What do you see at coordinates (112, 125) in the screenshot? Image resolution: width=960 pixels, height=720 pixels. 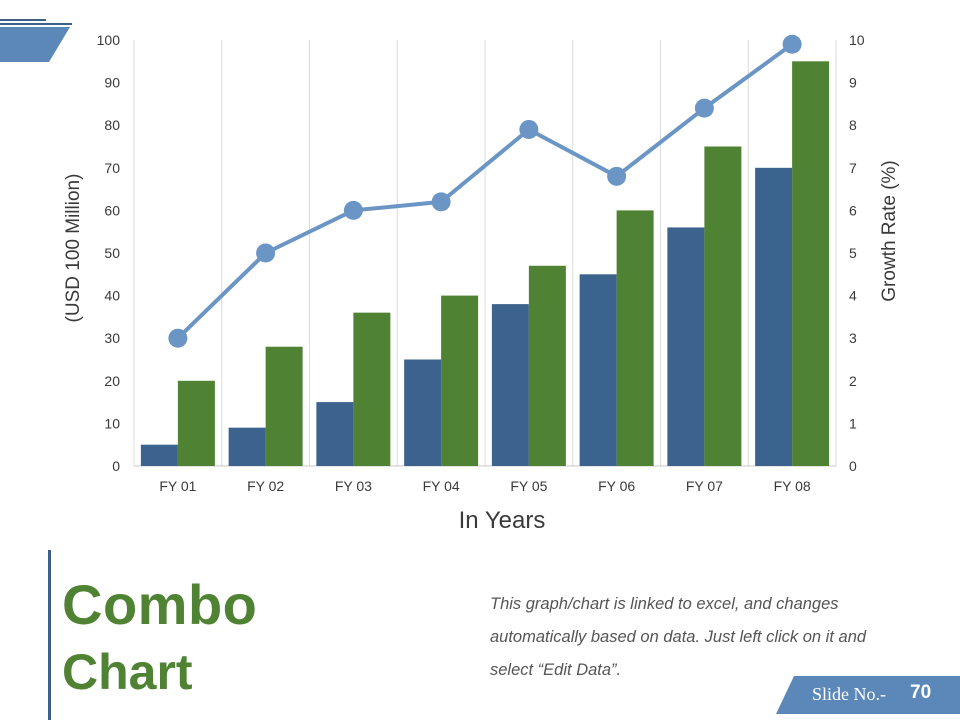 I see `y-tick-label: 80` at bounding box center [112, 125].